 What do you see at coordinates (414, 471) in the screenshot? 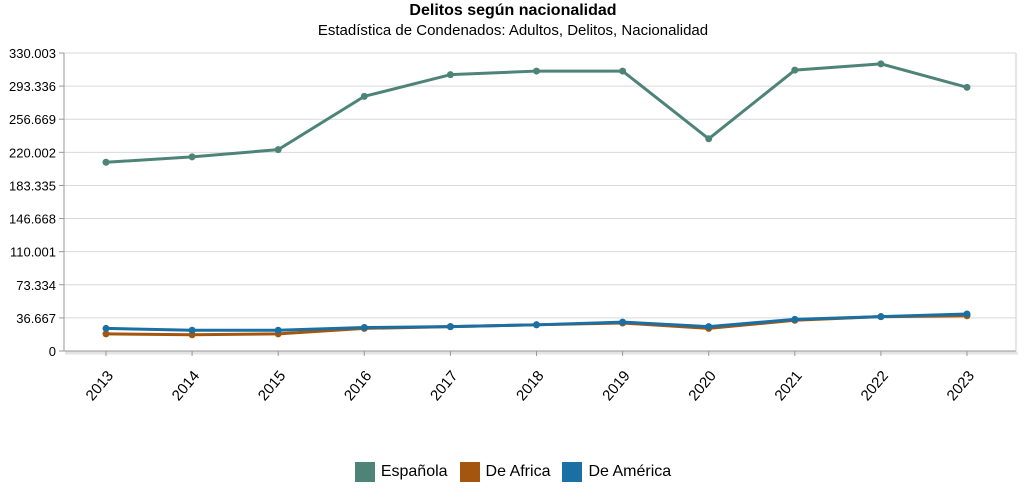
I see `legend-label: Española` at bounding box center [414, 471].